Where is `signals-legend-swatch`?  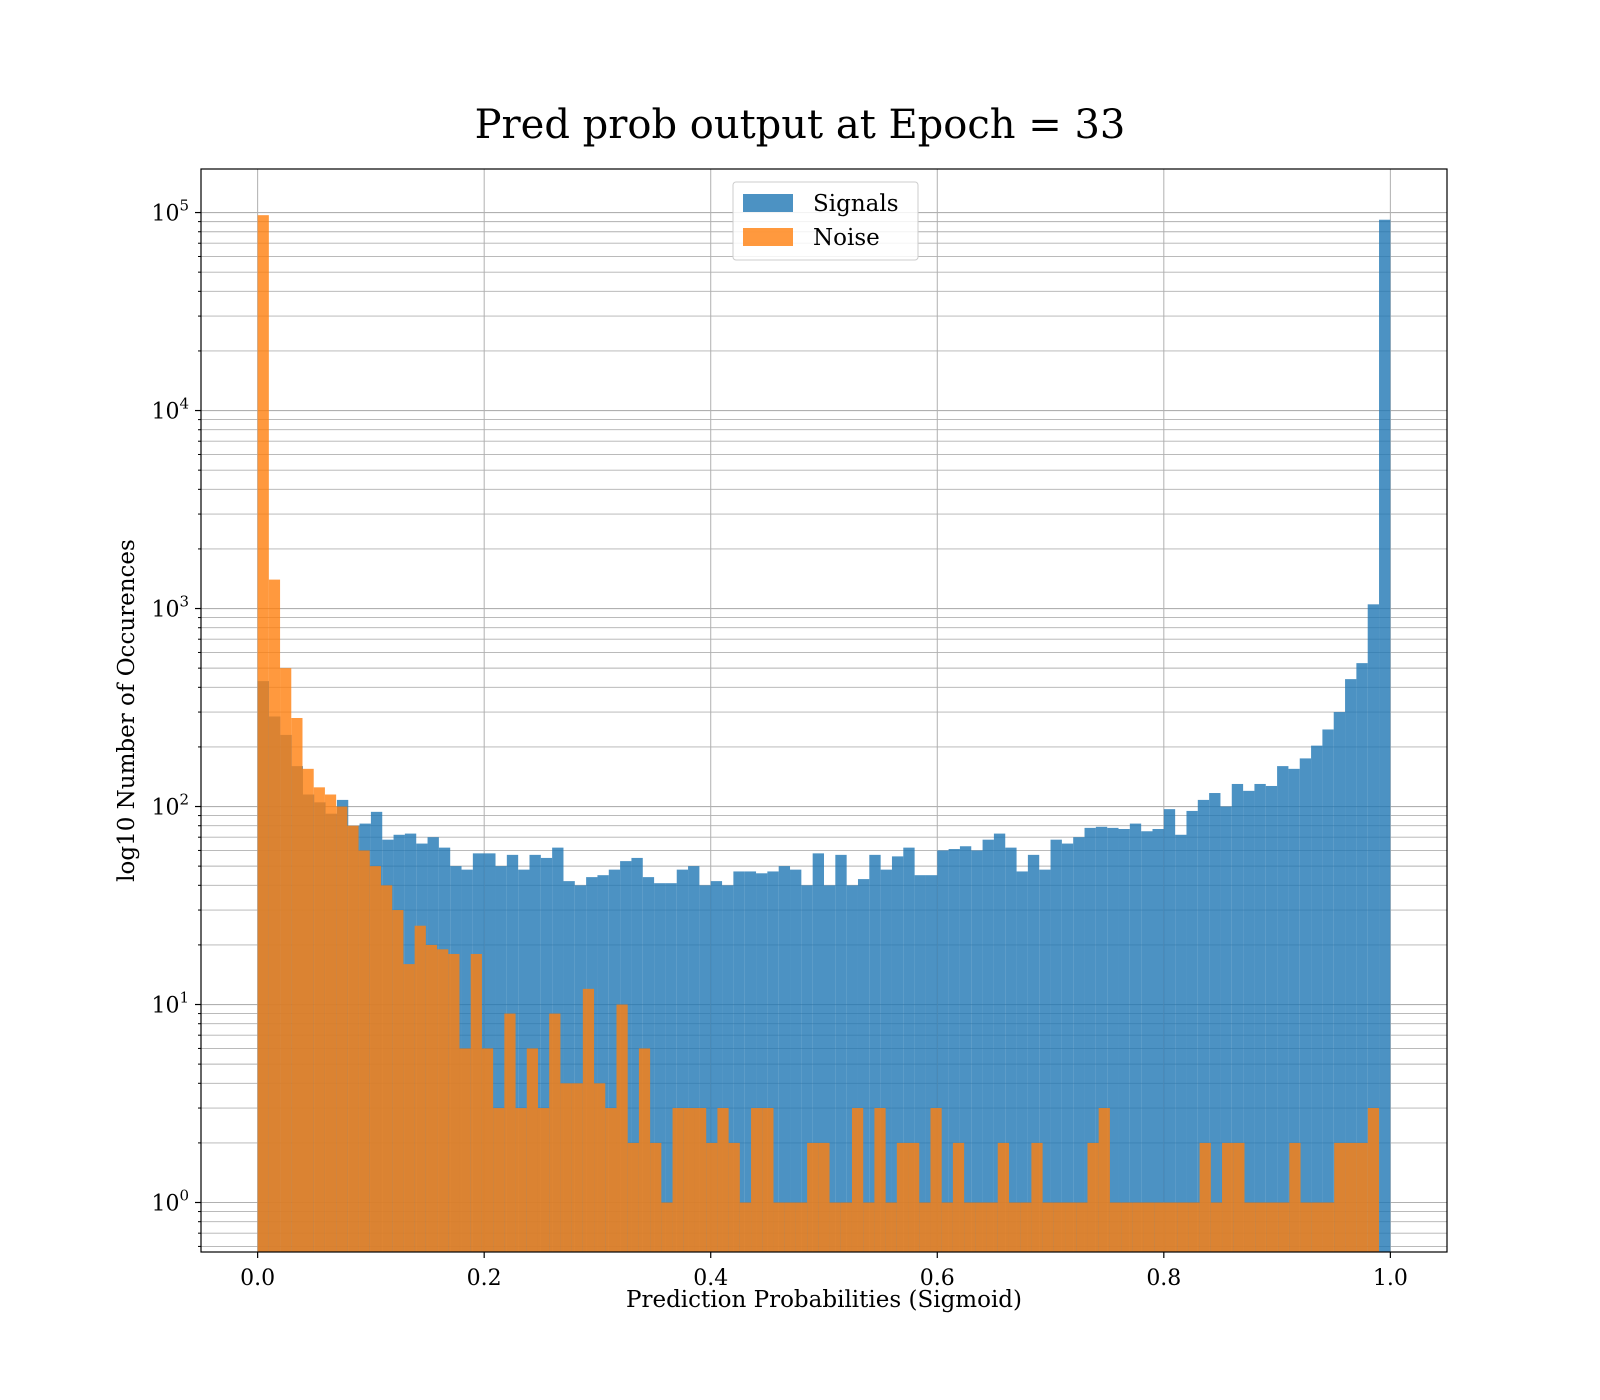
signals-legend-swatch is located at coordinates (768, 203).